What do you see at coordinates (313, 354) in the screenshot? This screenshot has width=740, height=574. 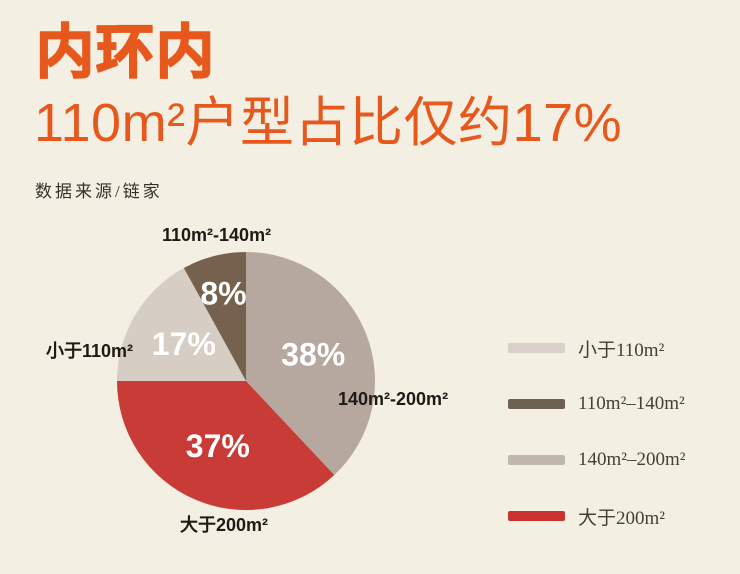 I see `pie-percent-label-38pct: 38%` at bounding box center [313, 354].